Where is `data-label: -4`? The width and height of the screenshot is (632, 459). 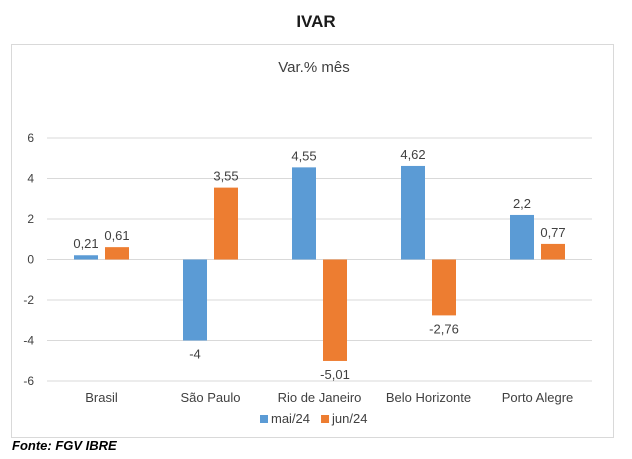
data-label: -4 is located at coordinates (195, 354).